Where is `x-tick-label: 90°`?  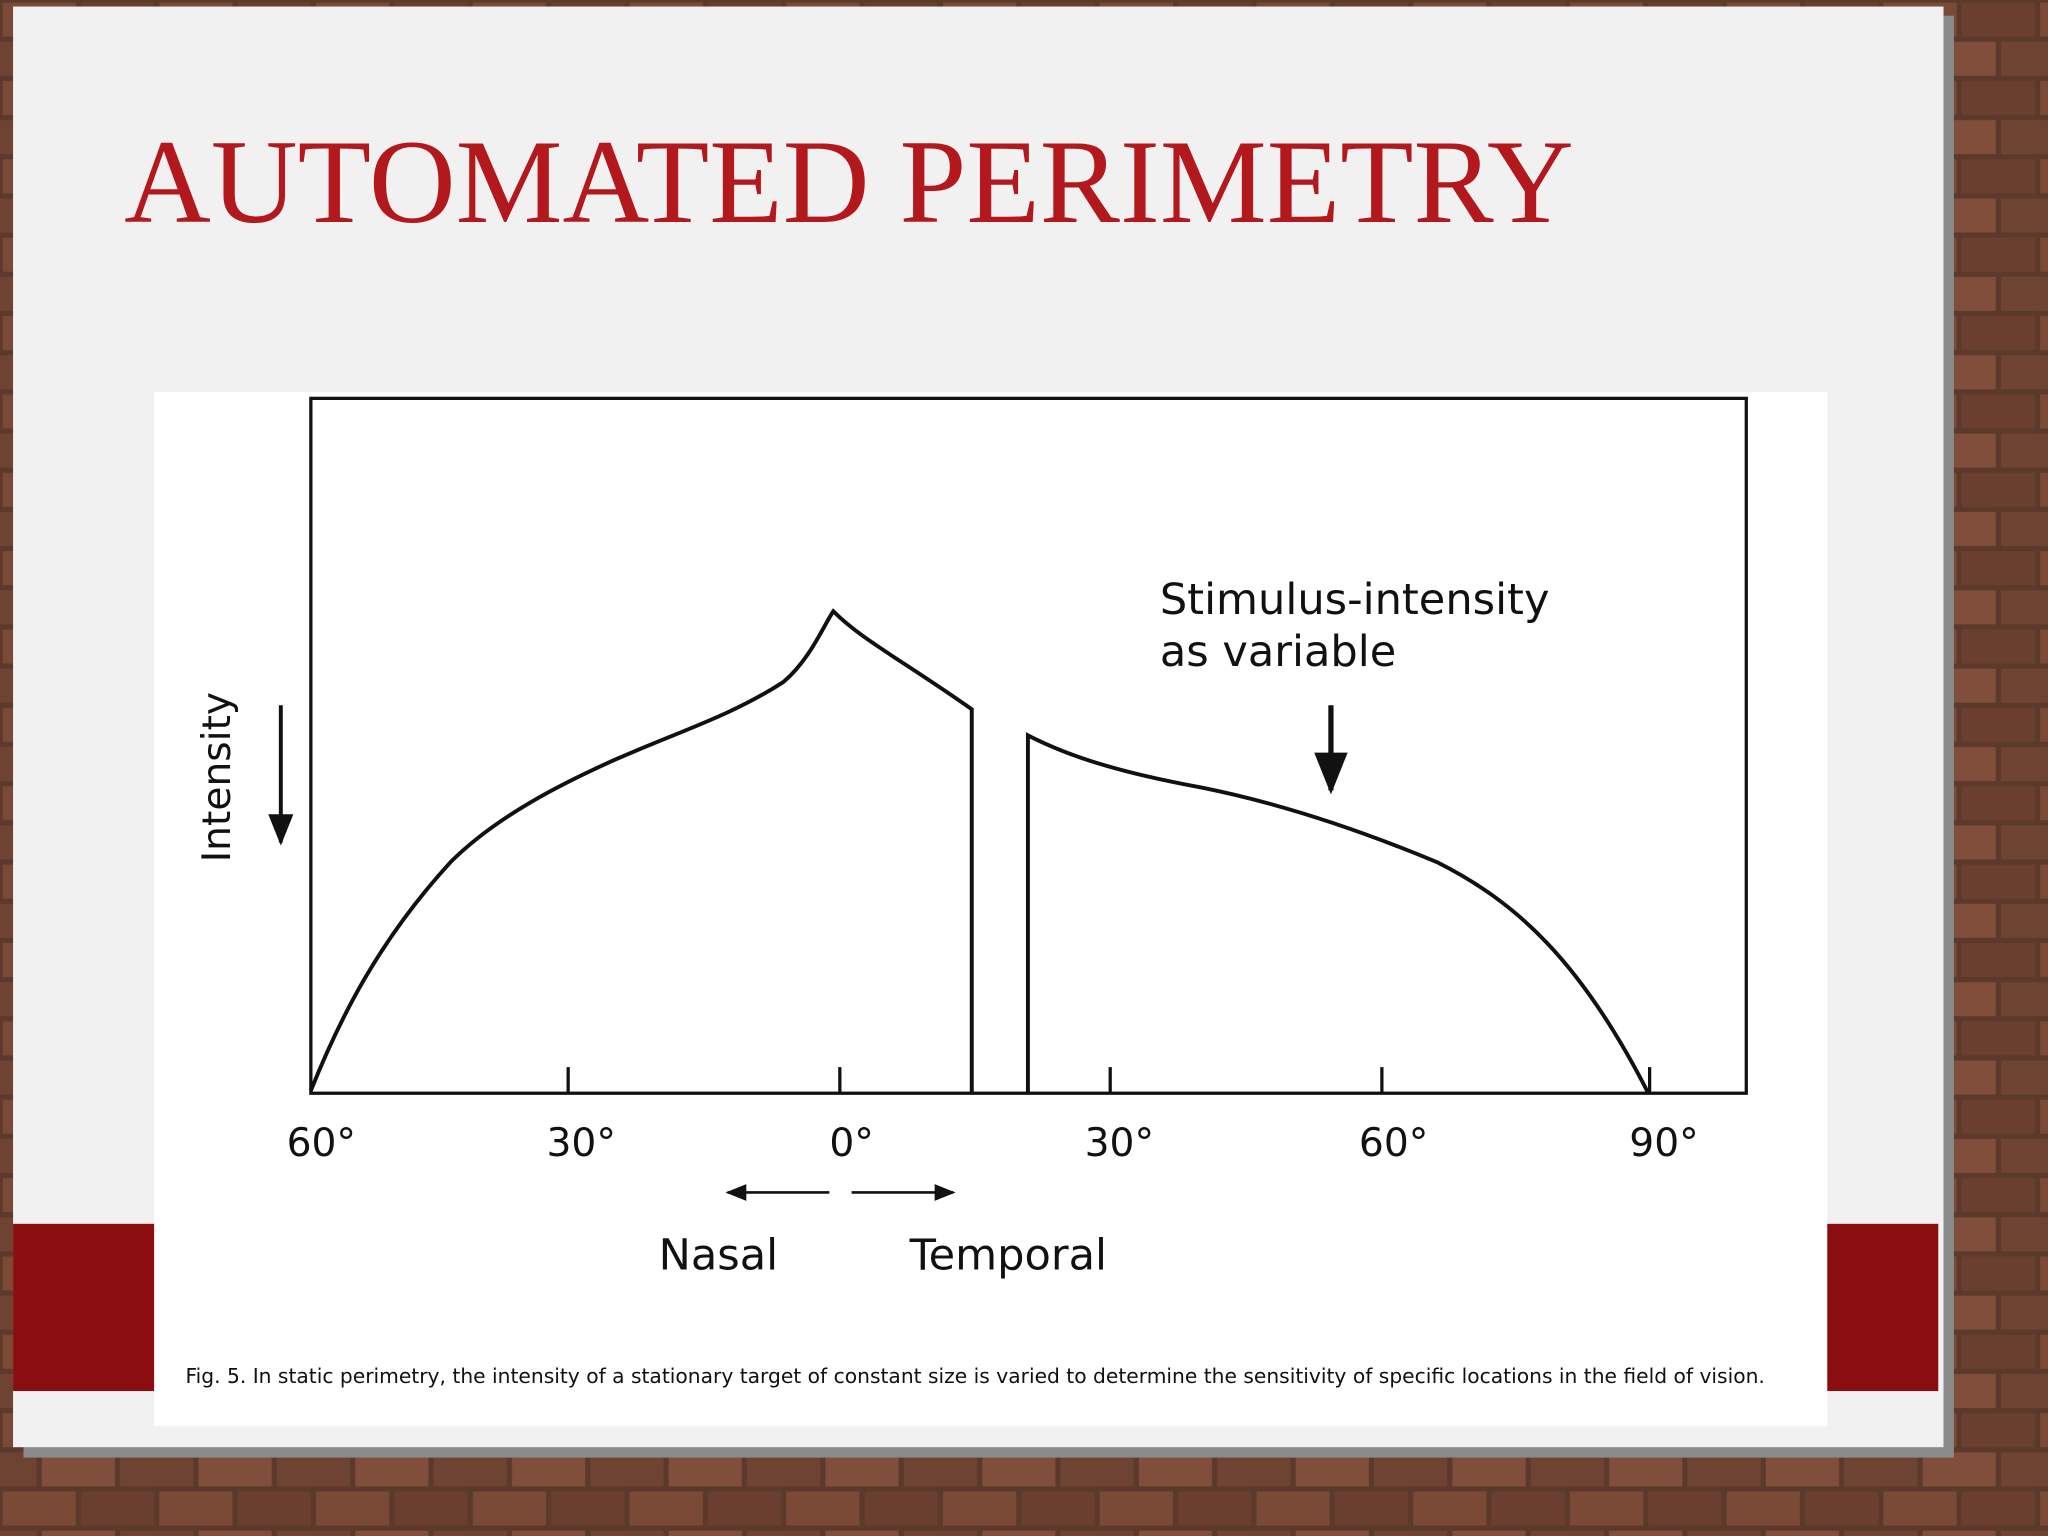
x-tick-label: 90° is located at coordinates (1663, 1143).